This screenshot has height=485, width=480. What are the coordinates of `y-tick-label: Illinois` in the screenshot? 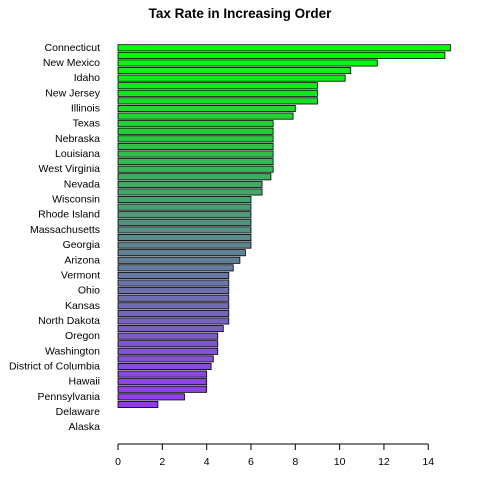 It's located at (85, 109).